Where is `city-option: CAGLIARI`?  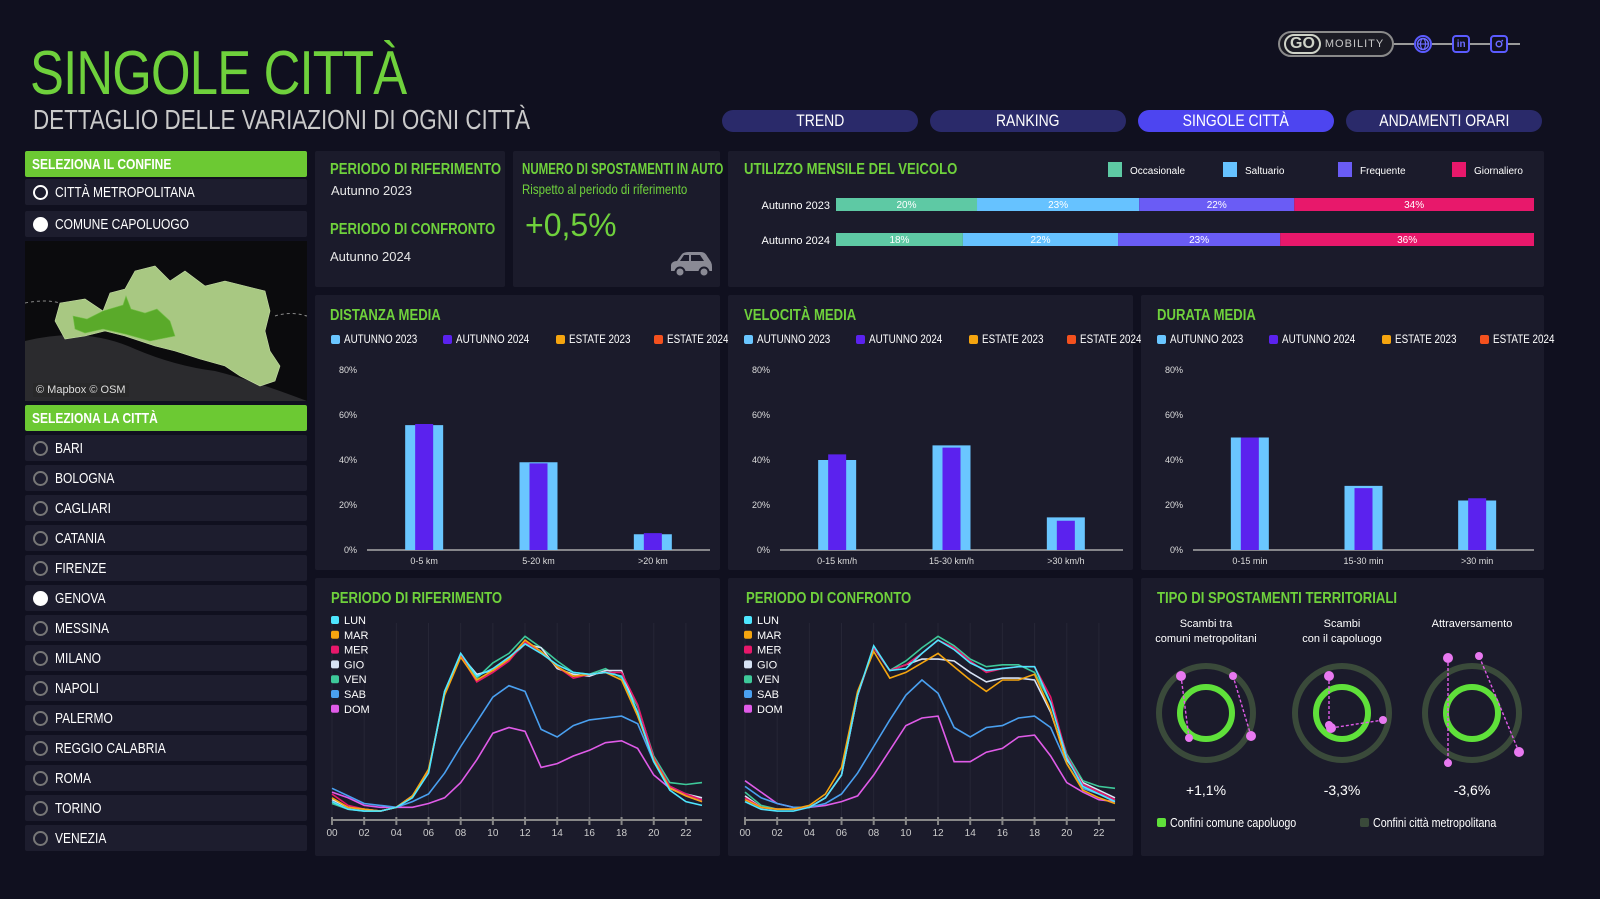
city-option: CAGLIARI is located at coordinates (166, 508).